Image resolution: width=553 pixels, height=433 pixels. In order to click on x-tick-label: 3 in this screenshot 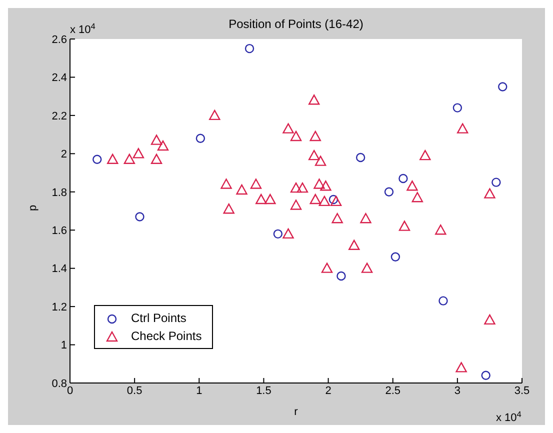, I will do `click(457, 390)`.